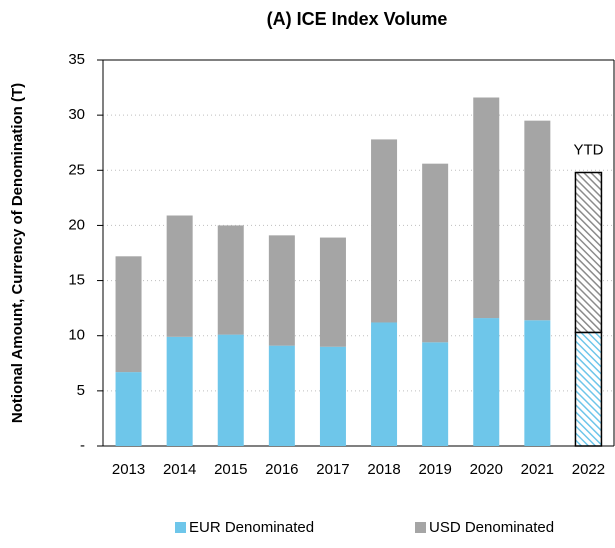  I want to click on chart-title: (A) ICE Index Volume, so click(357, 19).